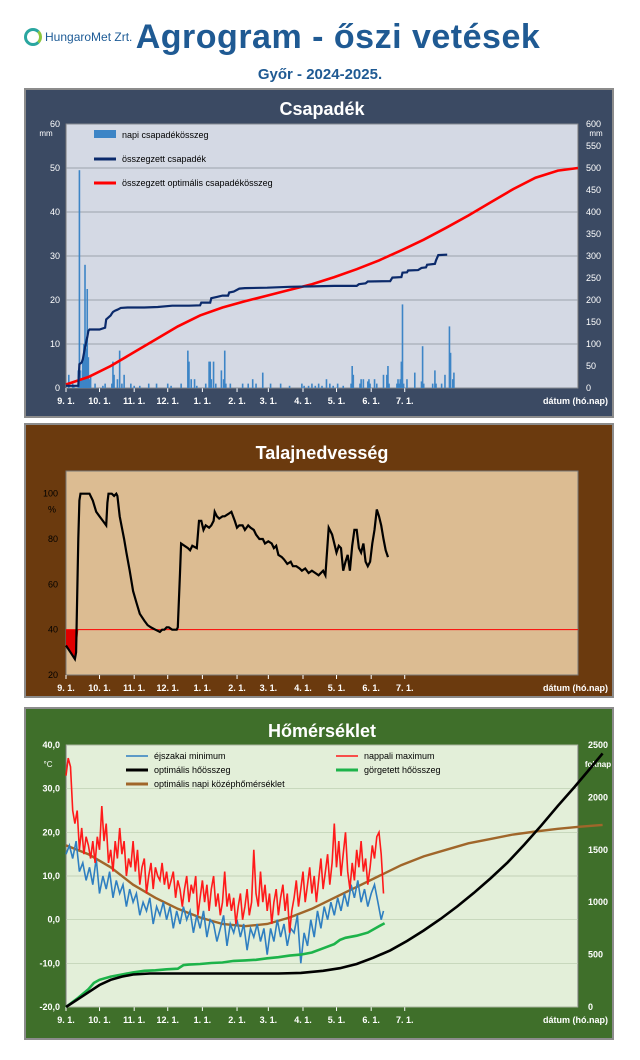 The image size is (640, 1060). What do you see at coordinates (591, 366) in the screenshot?
I see `y-right-tick-label: 50` at bounding box center [591, 366].